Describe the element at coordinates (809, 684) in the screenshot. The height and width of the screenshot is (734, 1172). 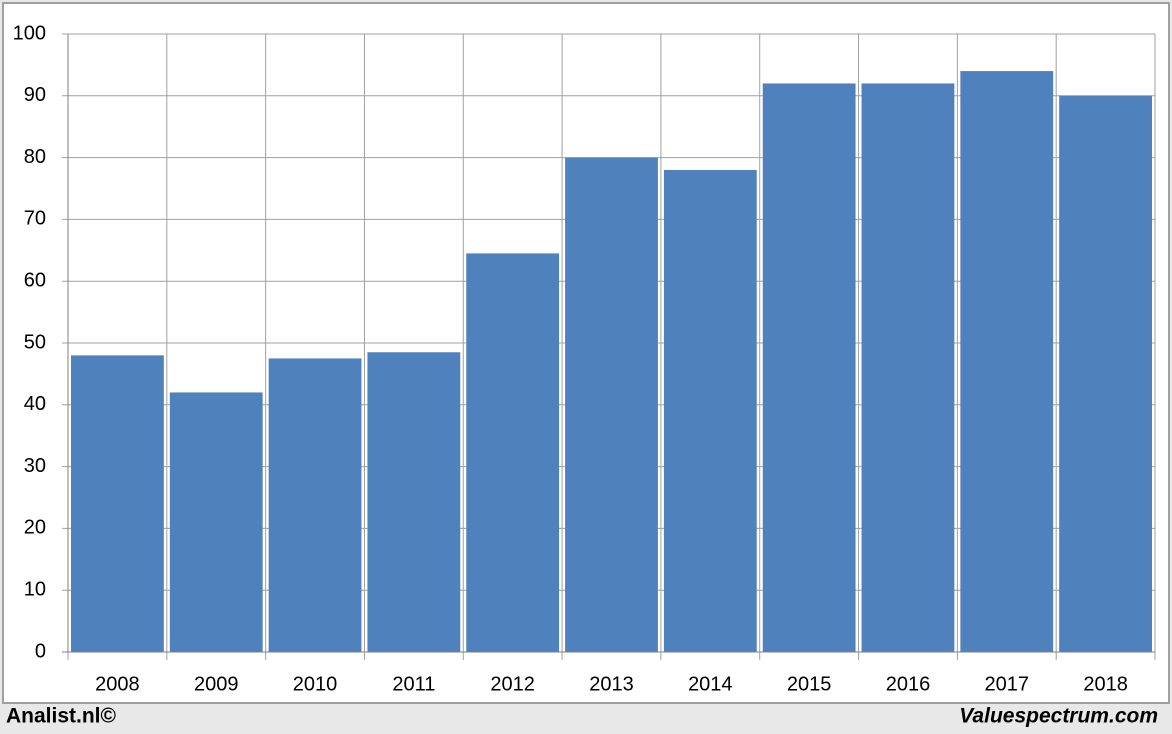
I see `x-tick-label: 2015` at that location.